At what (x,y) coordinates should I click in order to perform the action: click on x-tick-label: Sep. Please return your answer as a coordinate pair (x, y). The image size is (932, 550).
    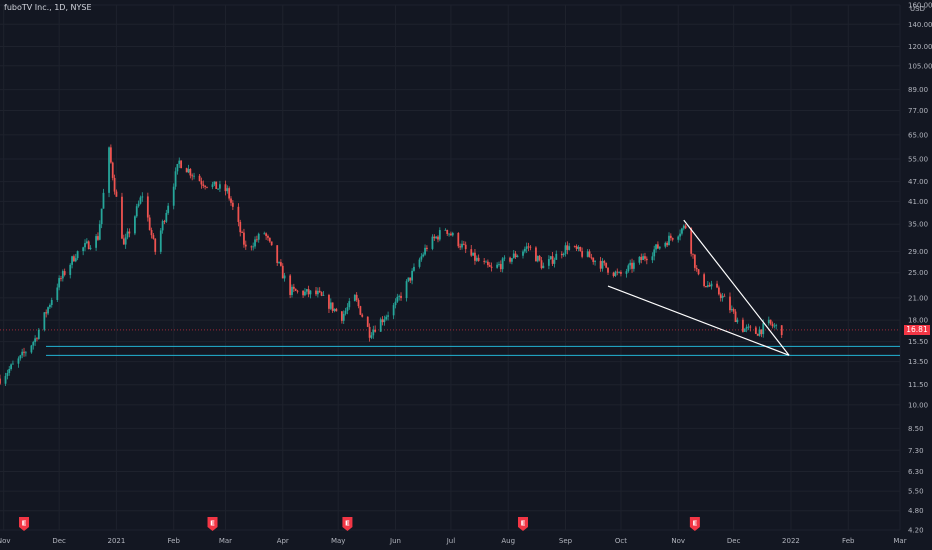
    Looking at the image, I should click on (566, 541).